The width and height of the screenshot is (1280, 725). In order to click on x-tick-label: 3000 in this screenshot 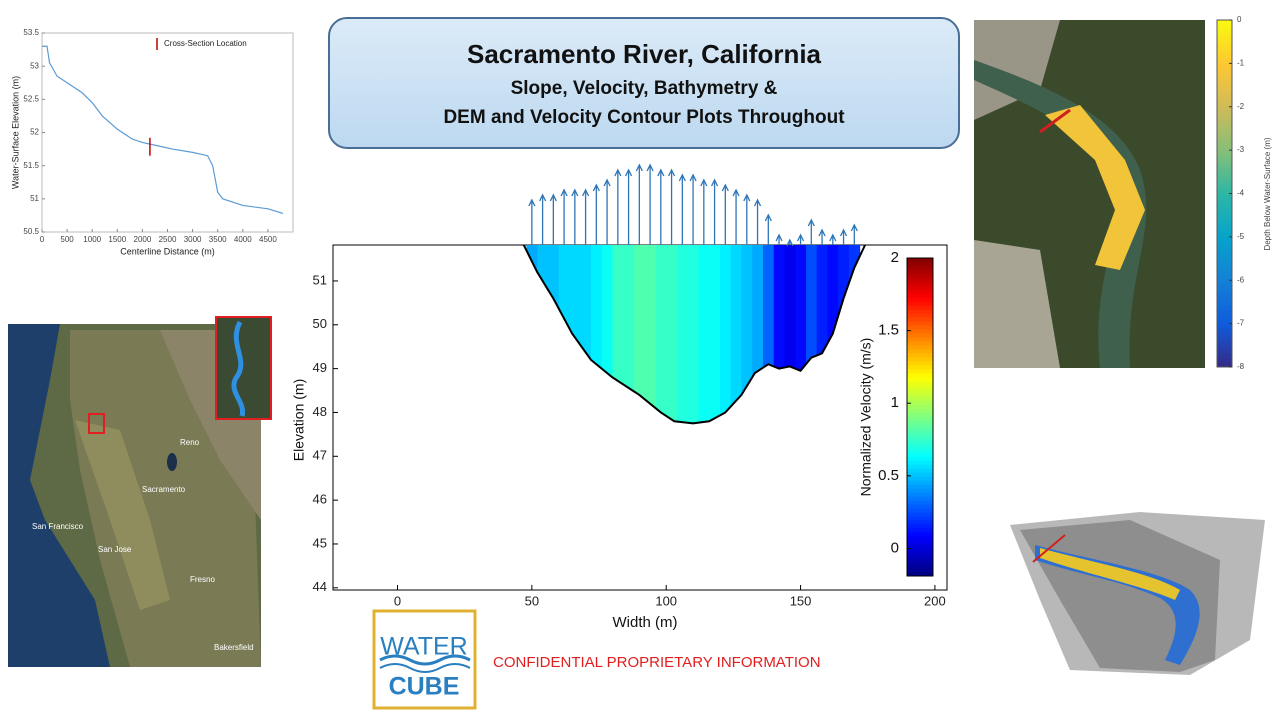, I will do `click(193, 239)`.